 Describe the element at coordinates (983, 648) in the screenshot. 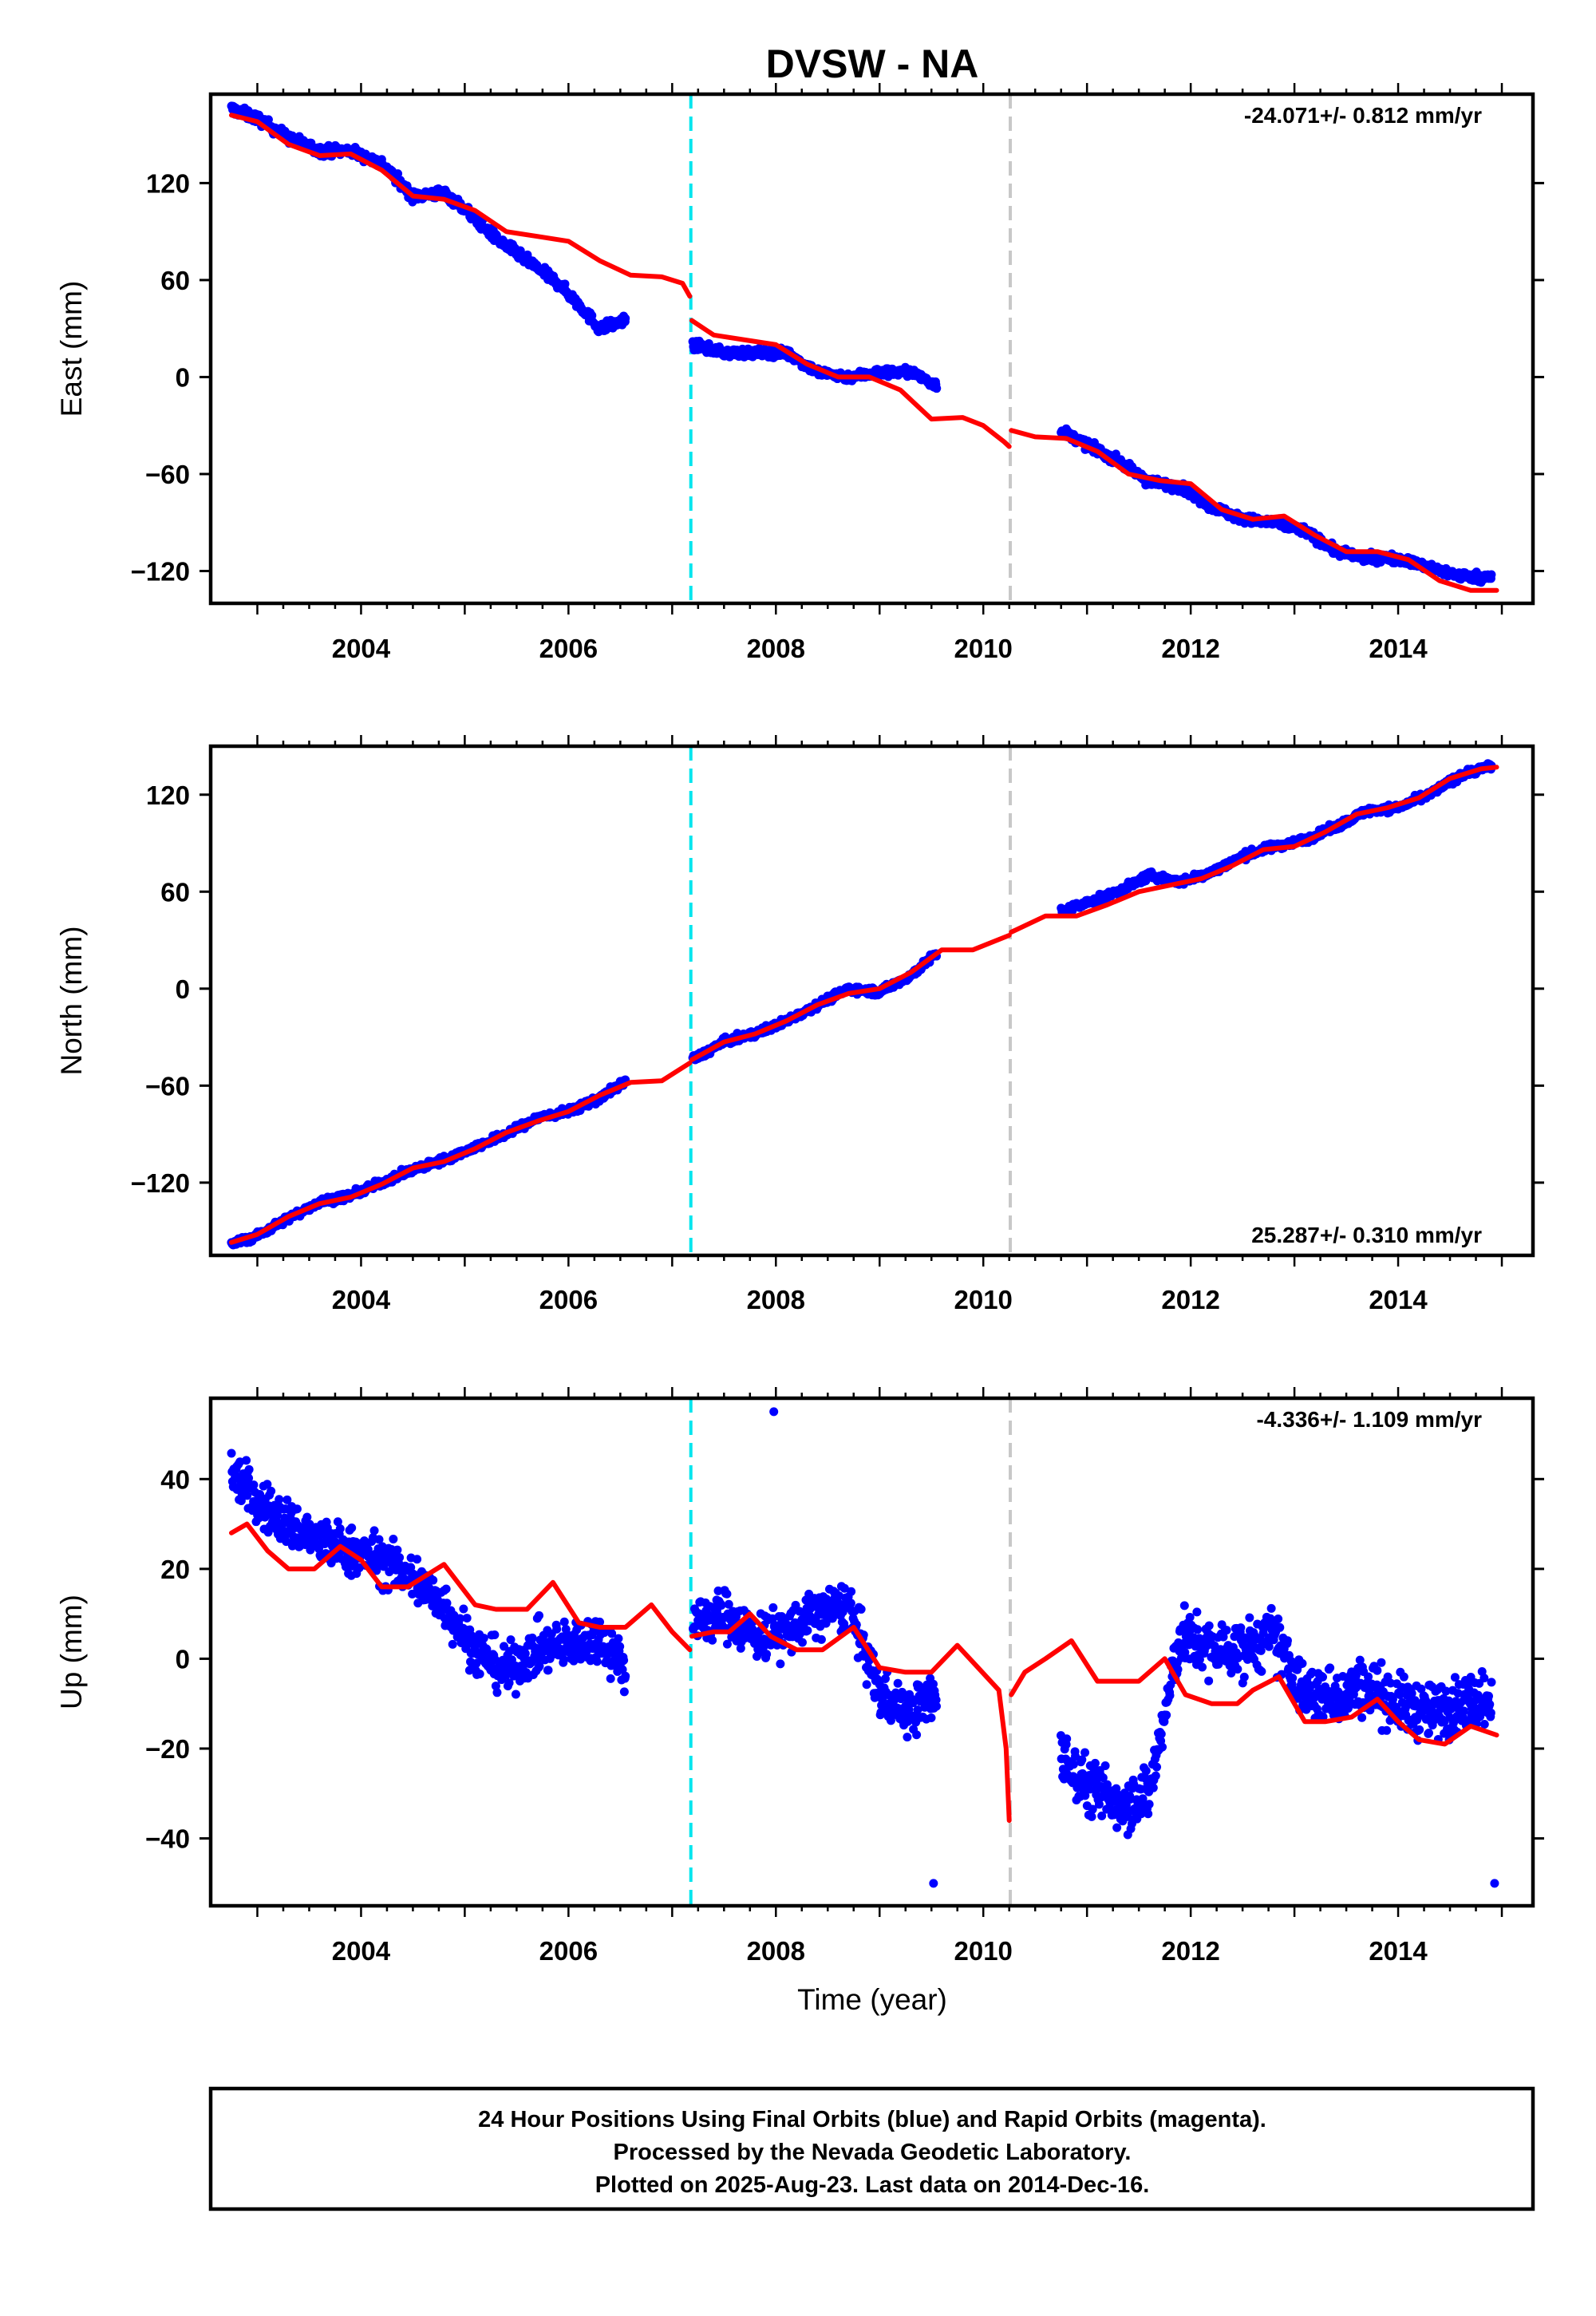

I see `x-tick-label: 2010` at that location.